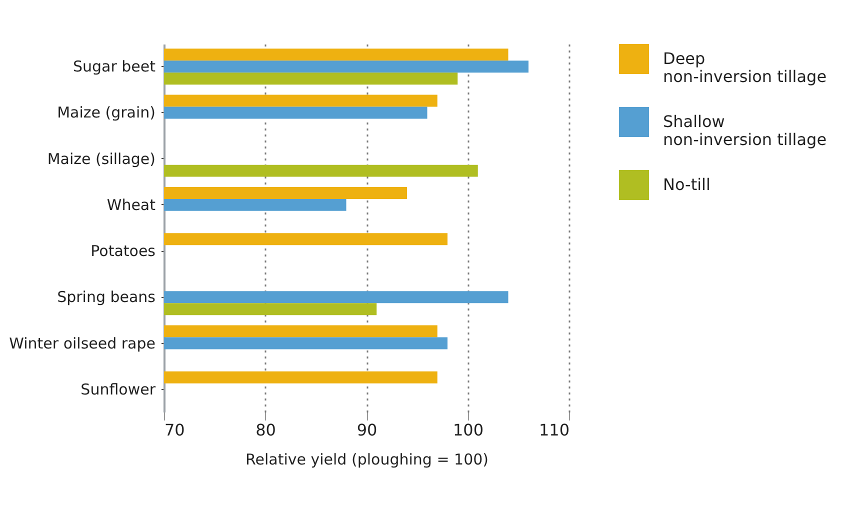 Image resolution: width=854 pixels, height=522 pixels. What do you see at coordinates (123, 251) in the screenshot?
I see `y-tick-label: Potatoes` at bounding box center [123, 251].